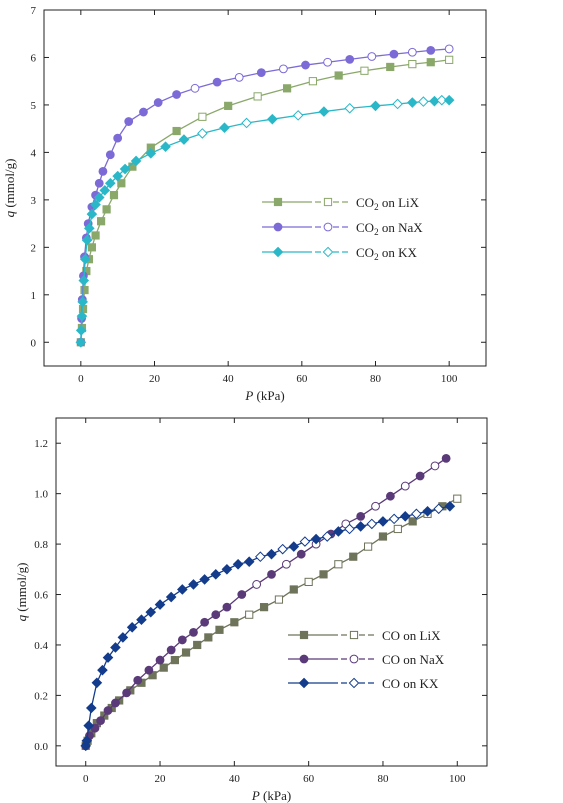 This screenshot has height=803, width=563. Describe the element at coordinates (376, 379) in the screenshot. I see `x-tick-label: 80` at that location.